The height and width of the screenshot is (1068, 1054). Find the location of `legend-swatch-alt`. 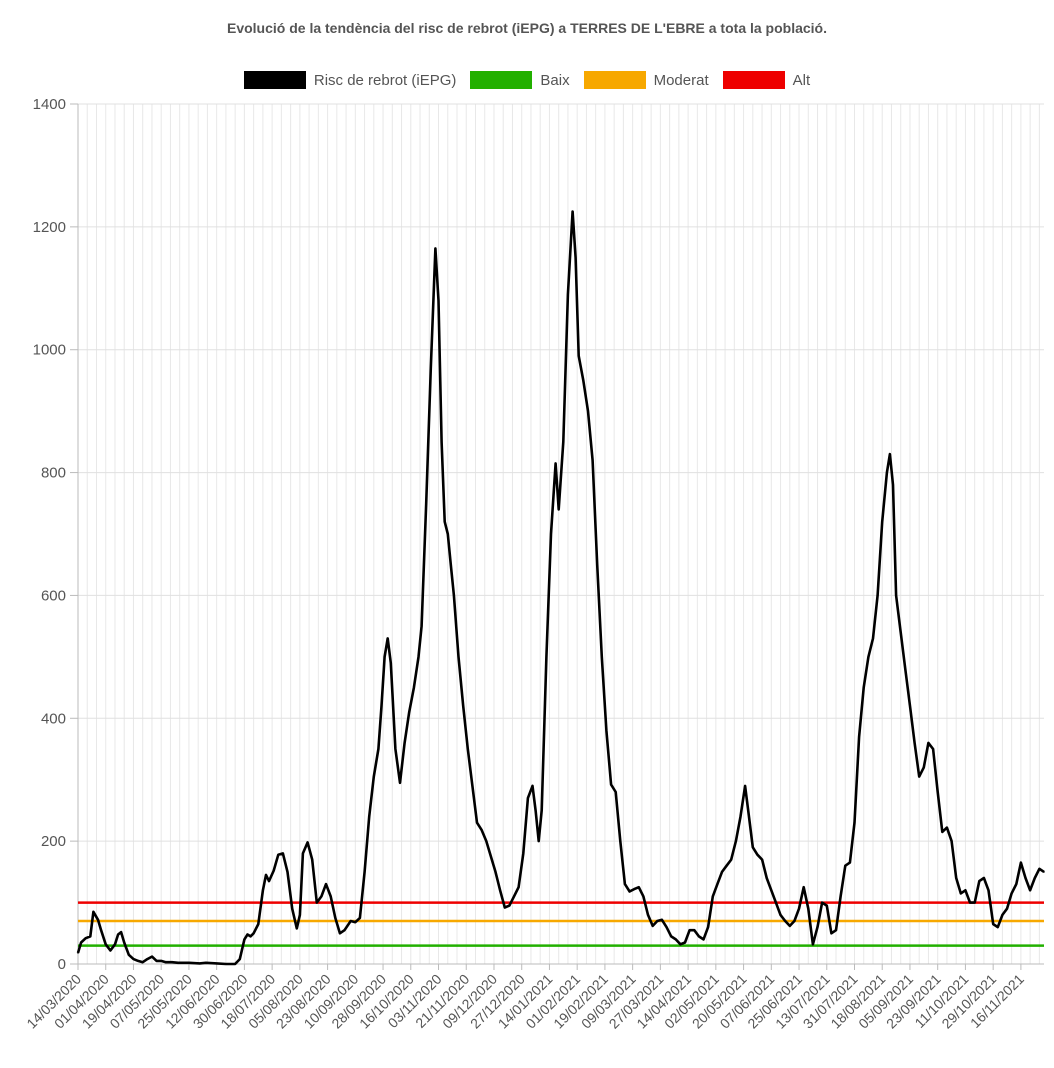

legend-swatch-alt is located at coordinates (753, 80).